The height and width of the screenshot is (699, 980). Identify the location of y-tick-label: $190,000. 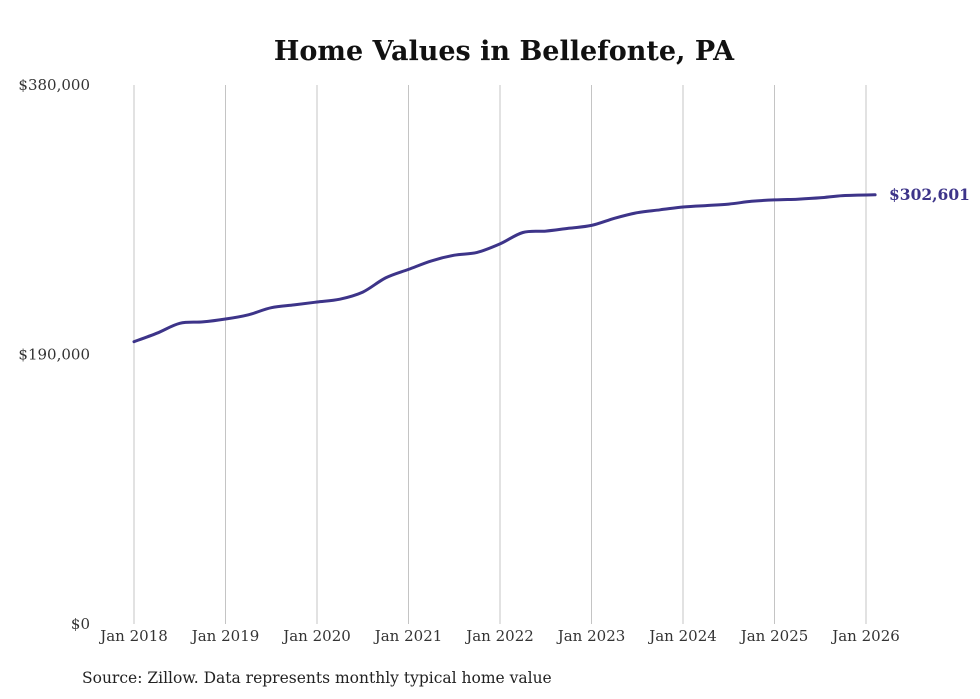
(54, 355).